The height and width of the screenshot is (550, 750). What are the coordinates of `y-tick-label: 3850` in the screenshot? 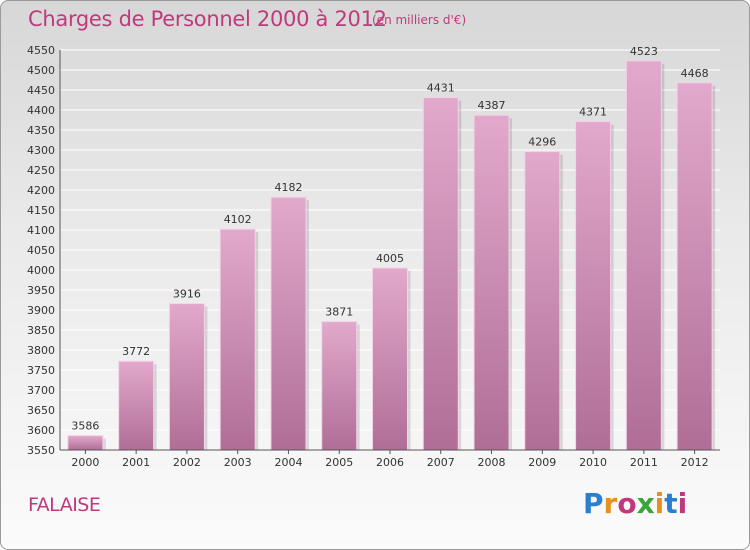 It's located at (41, 330).